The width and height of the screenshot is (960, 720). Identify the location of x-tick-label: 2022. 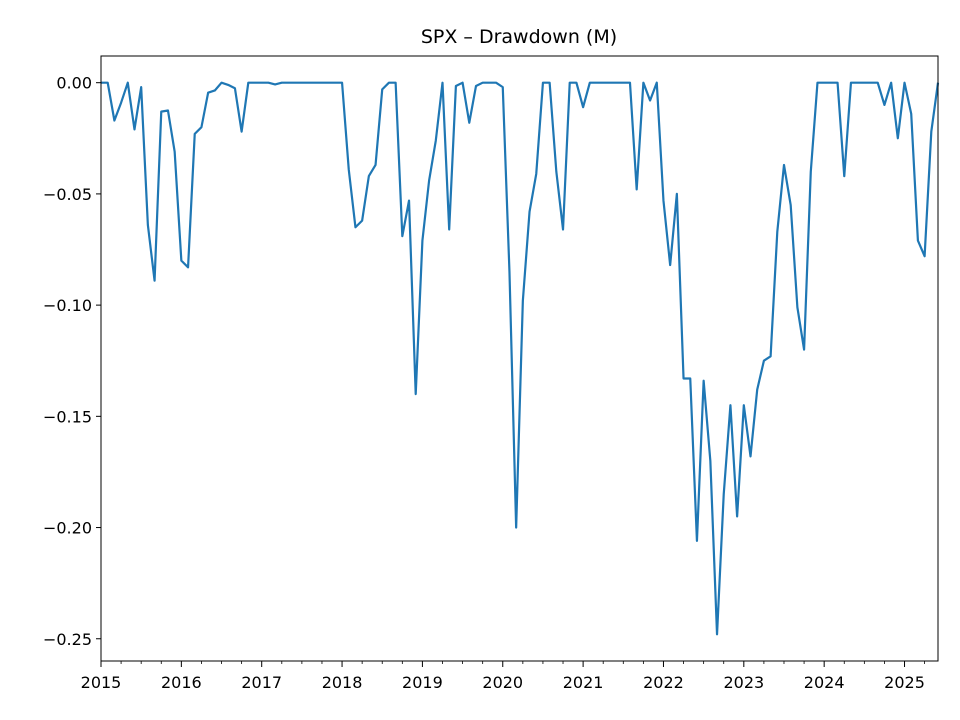
(663, 682).